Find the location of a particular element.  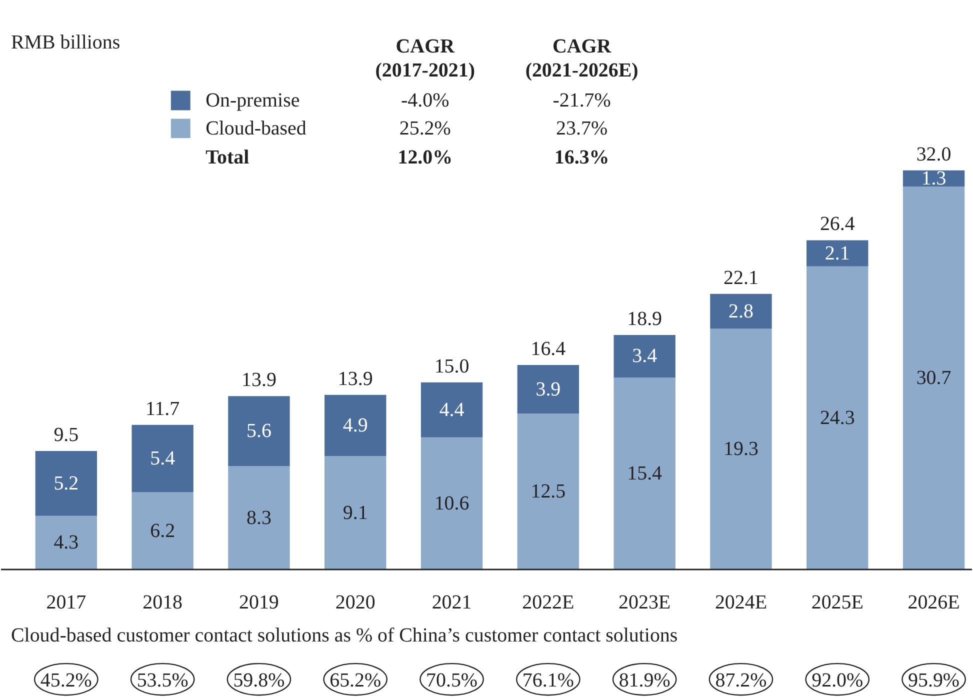

x-tick-label: 2017 is located at coordinates (66, 602).